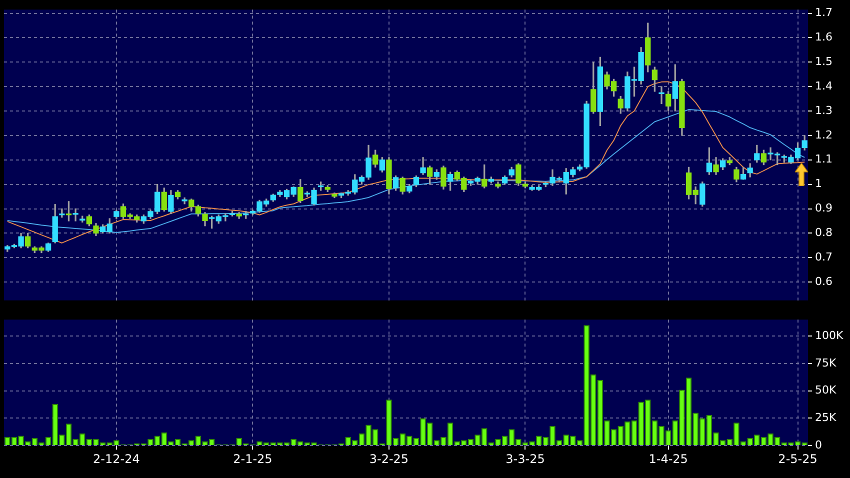 This screenshot has height=478, width=850. I want to click on y-tick-label: 0, so click(818, 445).